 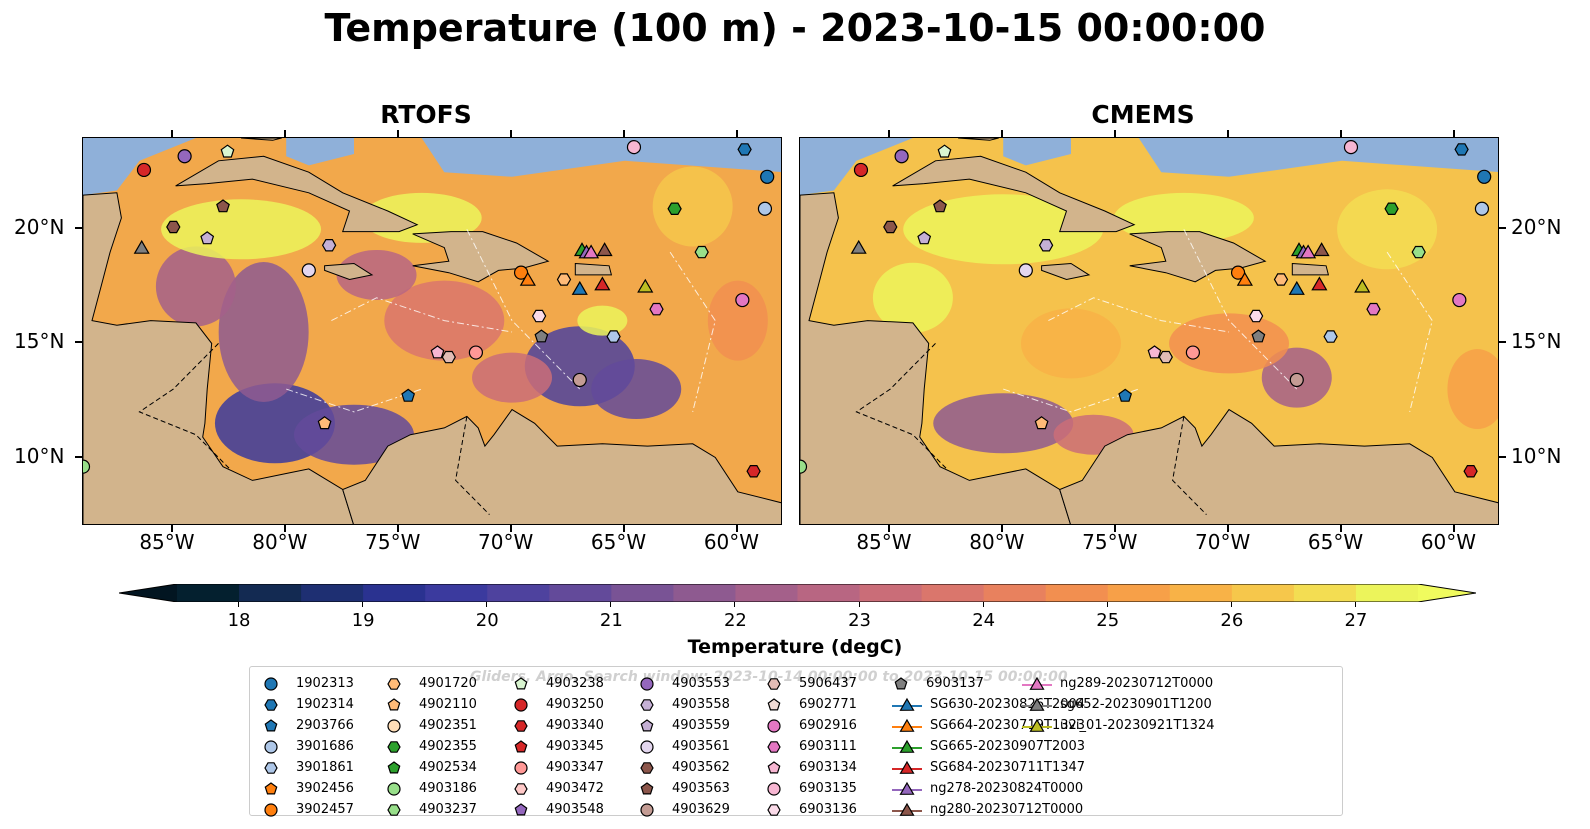 I want to click on legend-label: 6902916, so click(x=828, y=725).